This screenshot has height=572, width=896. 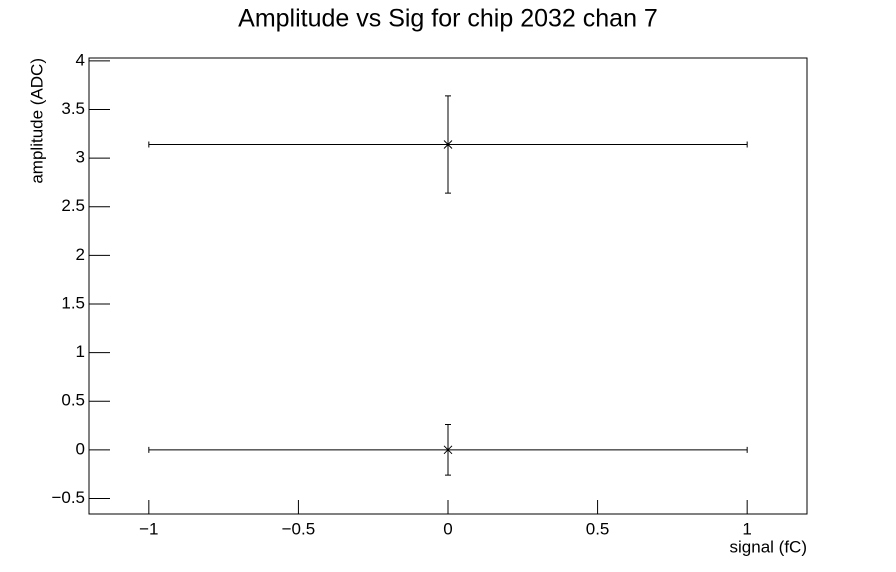 I want to click on y-tick-label: 1, so click(x=80, y=351).